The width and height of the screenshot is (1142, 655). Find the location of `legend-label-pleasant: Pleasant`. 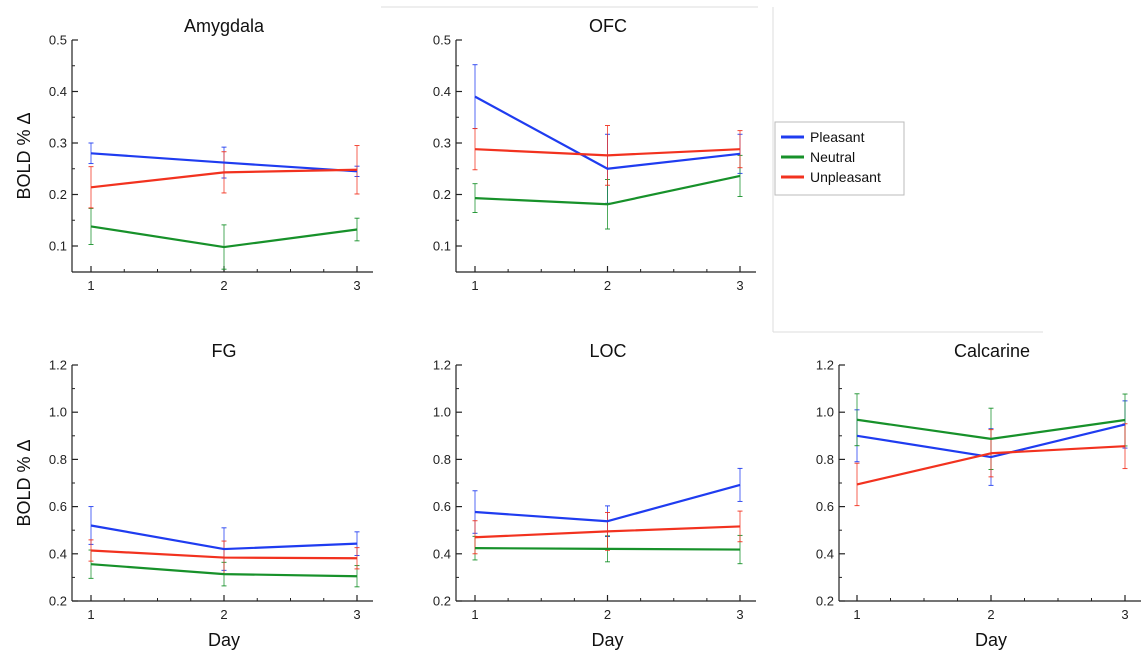

legend-label-pleasant: Pleasant is located at coordinates (837, 137).